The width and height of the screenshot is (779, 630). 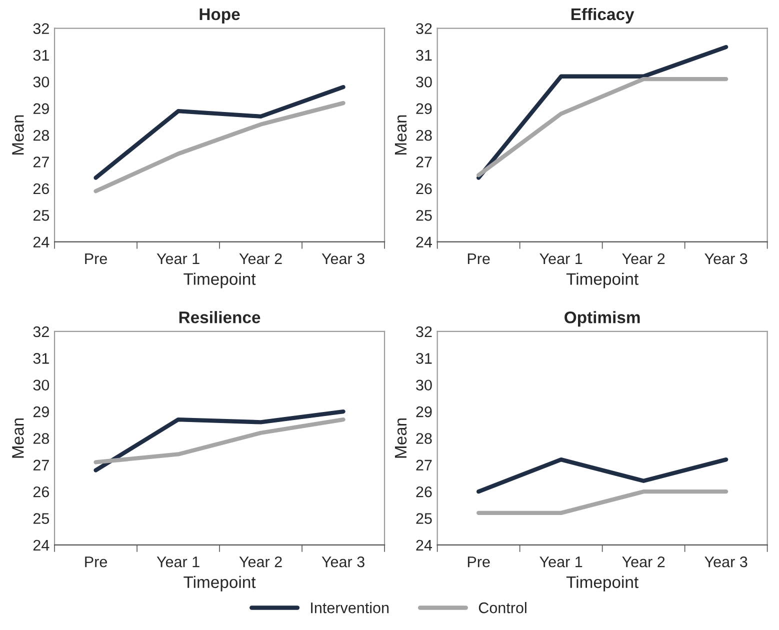 I want to click on legend-label: Control, so click(x=502, y=608).